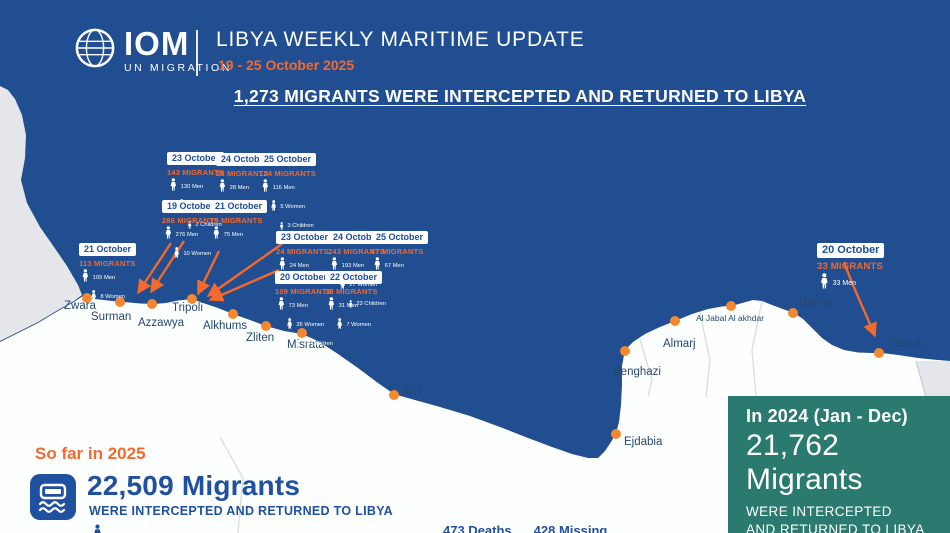  What do you see at coordinates (933, 378) in the screenshot?
I see `land-egypt` at bounding box center [933, 378].